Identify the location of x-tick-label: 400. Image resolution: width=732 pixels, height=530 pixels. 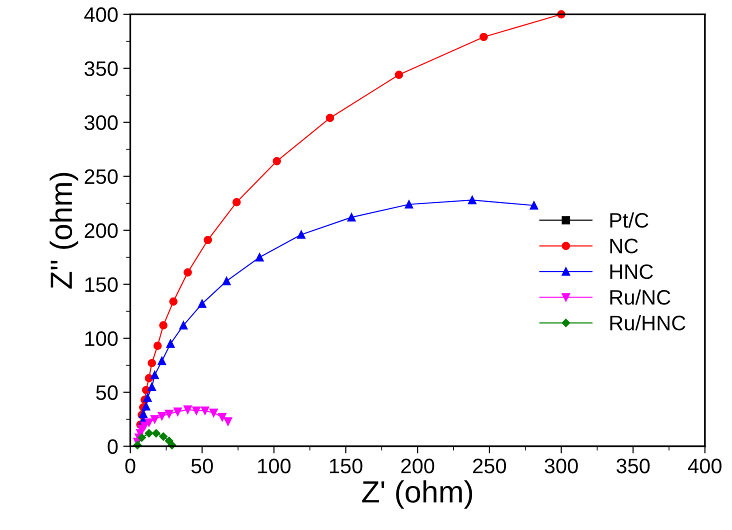
(705, 466).